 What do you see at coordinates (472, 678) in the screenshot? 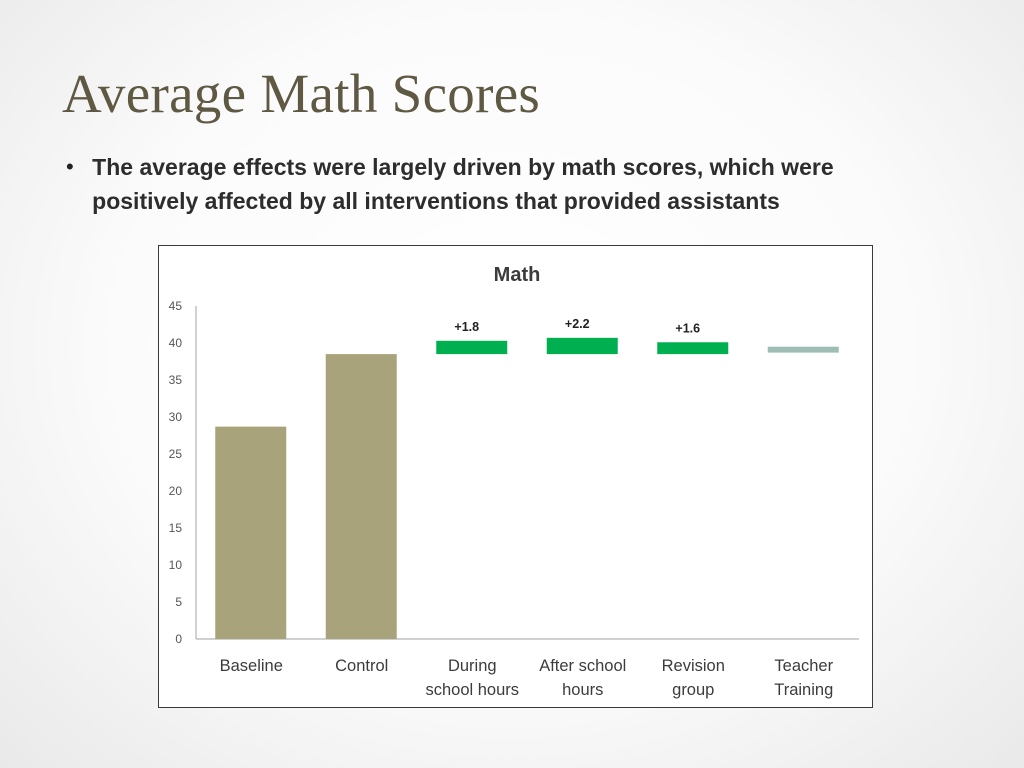
I see `x-tick-label: During school hours` at bounding box center [472, 678].